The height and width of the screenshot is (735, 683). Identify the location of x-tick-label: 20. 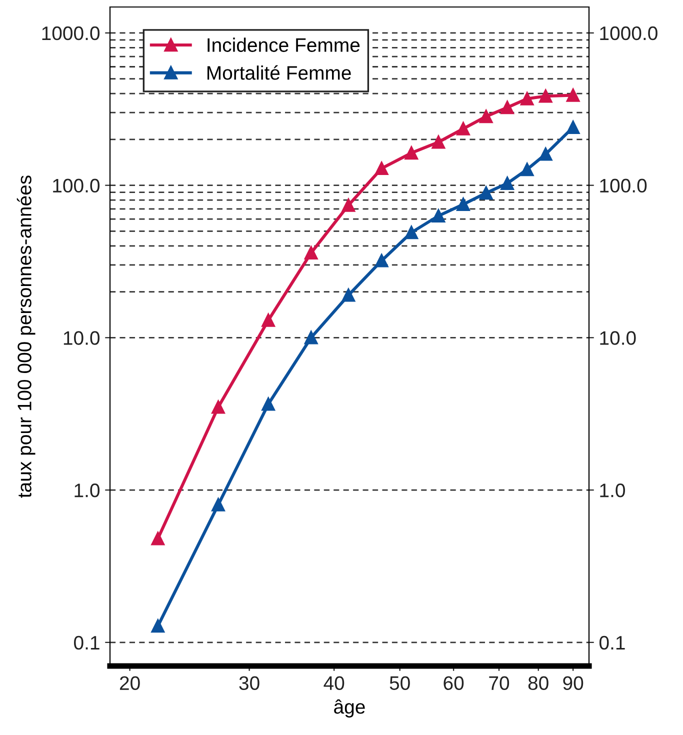
(130, 683).